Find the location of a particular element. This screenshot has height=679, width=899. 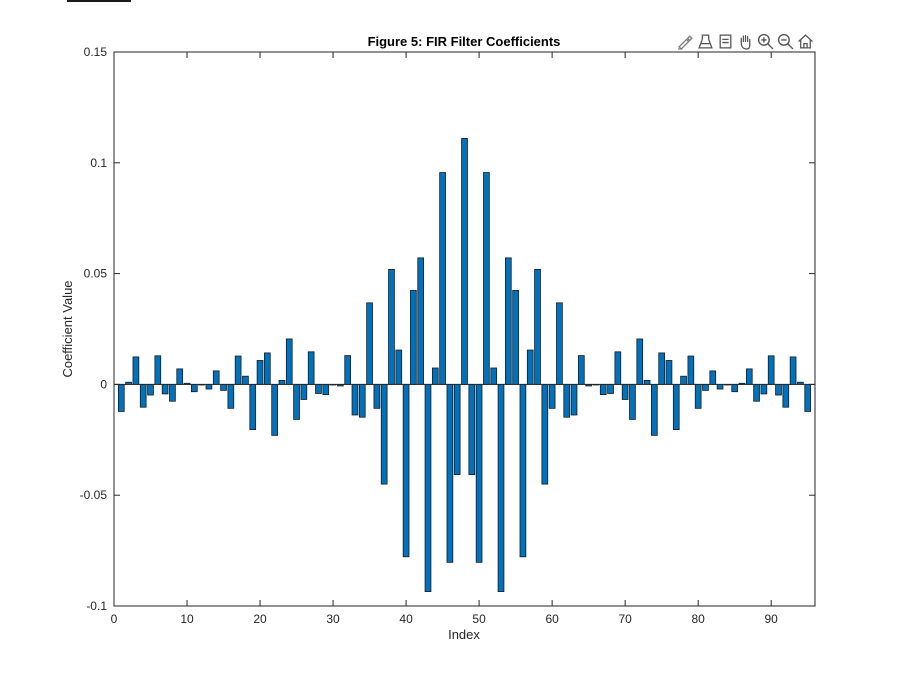

y-tick-label: 0.1 is located at coordinates (98, 163).